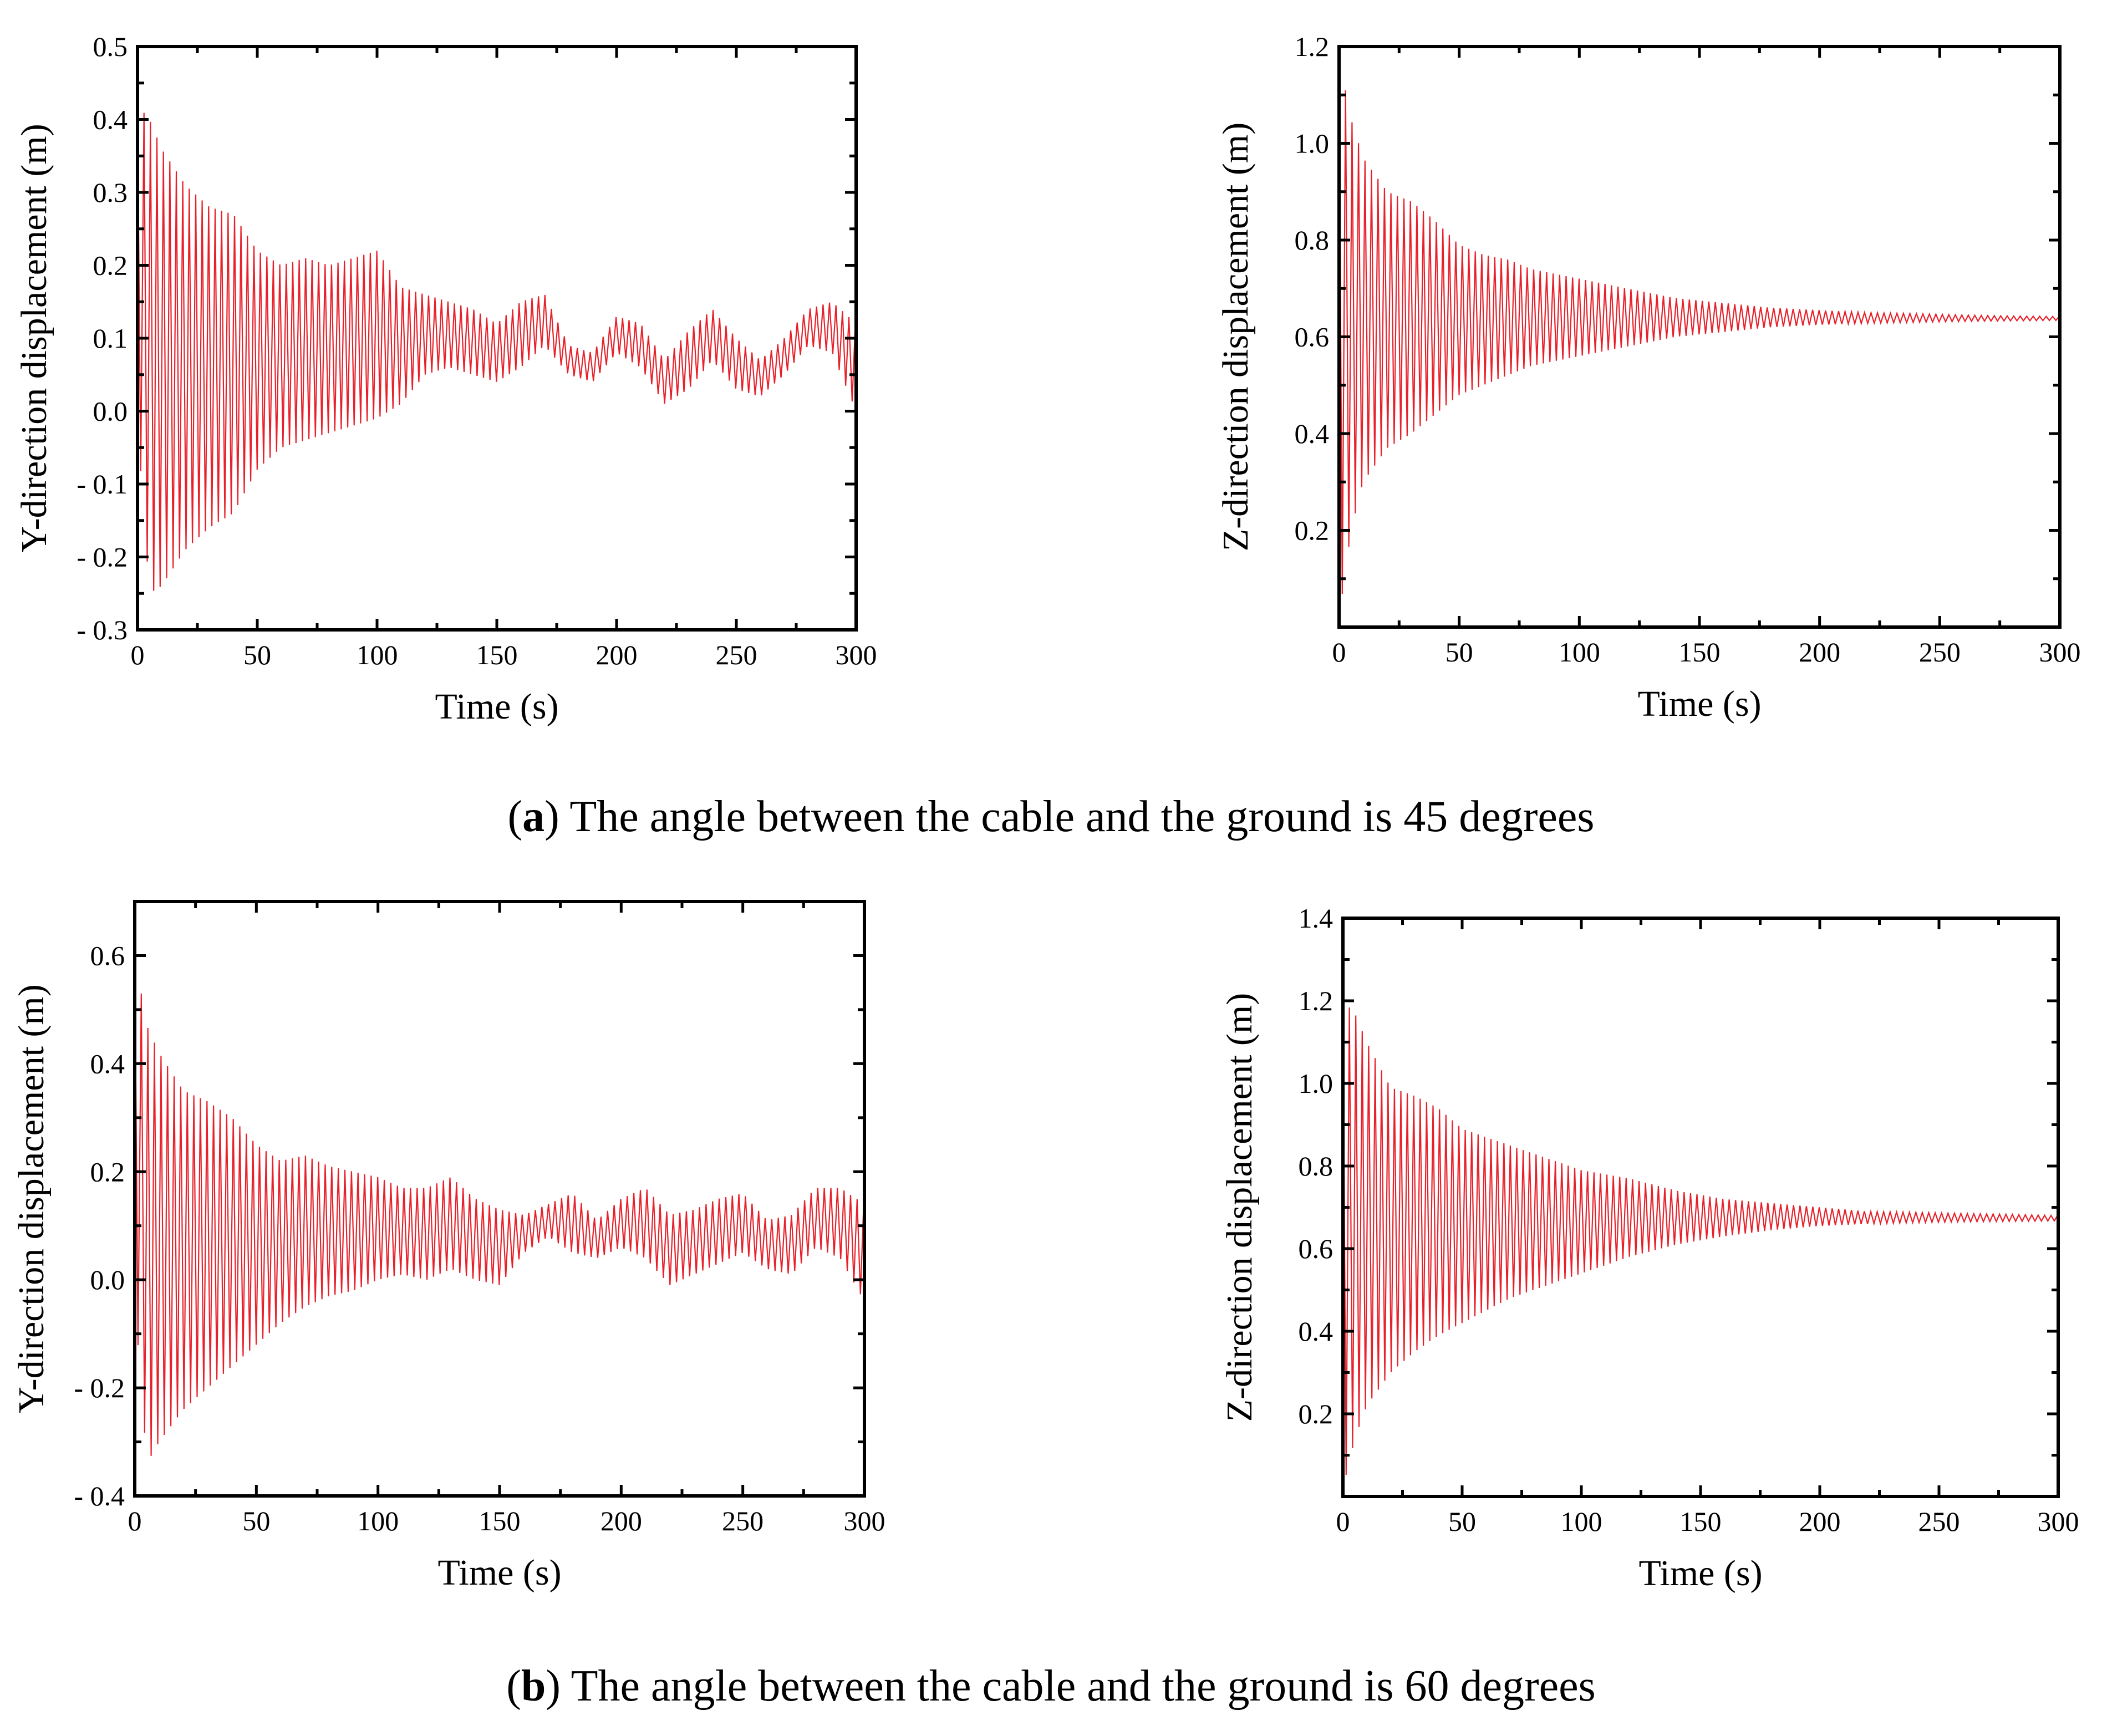 The image size is (2102, 1736). I want to click on caption-a-open: (, so click(515, 817).